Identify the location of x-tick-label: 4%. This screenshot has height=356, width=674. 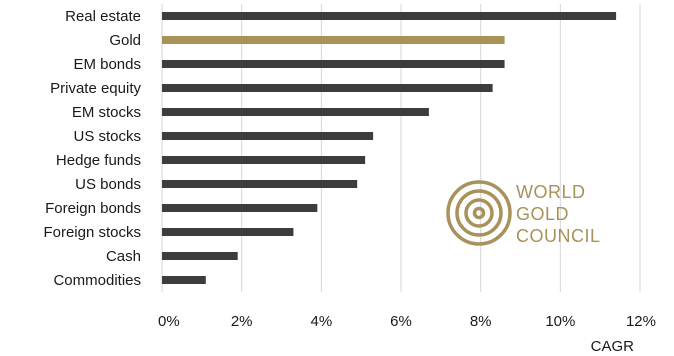
(321, 321).